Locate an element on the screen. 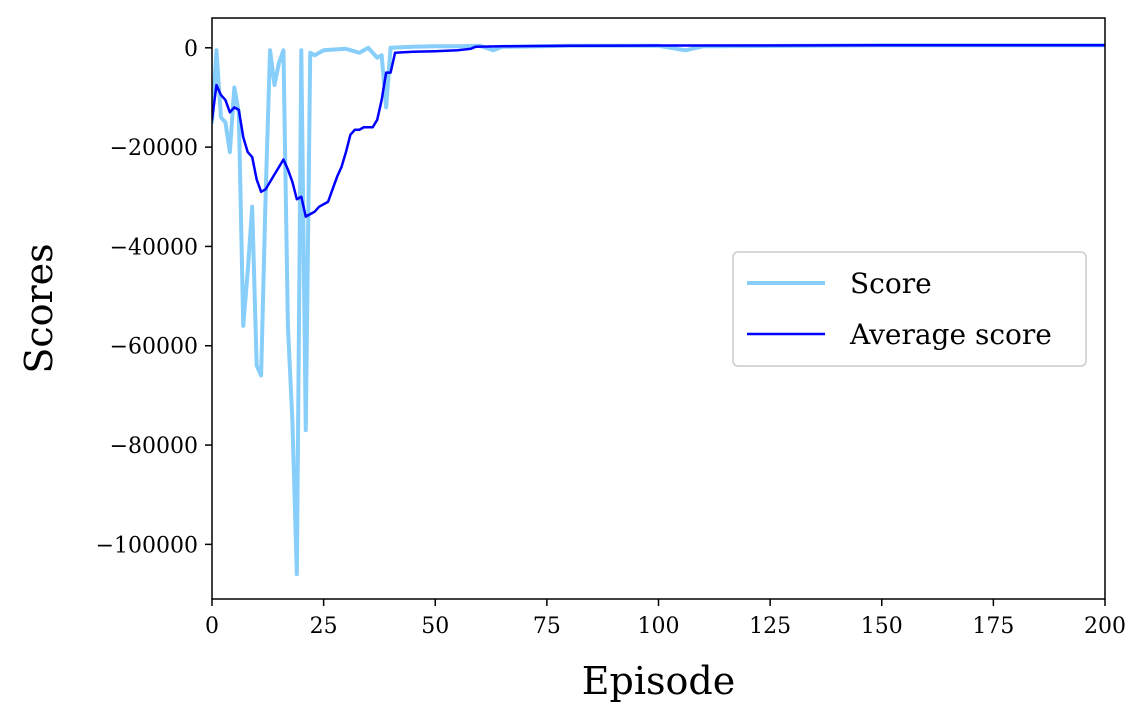 This screenshot has height=722, width=1148. y-tick-label: 0 is located at coordinates (191, 49).